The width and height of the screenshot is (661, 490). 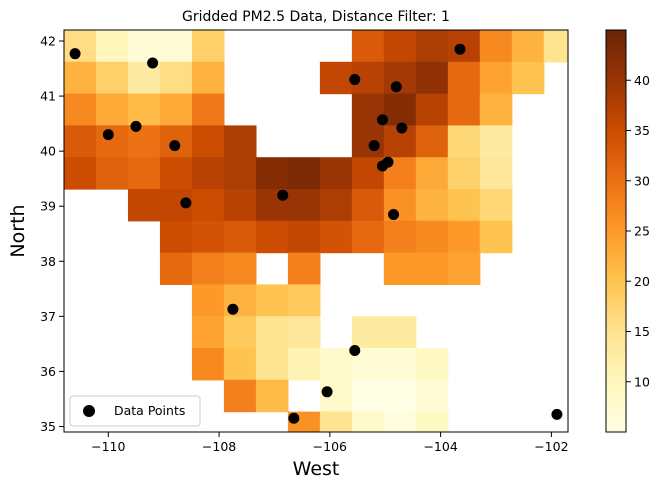 What do you see at coordinates (48, 261) in the screenshot?
I see `y-tick-label: 38` at bounding box center [48, 261].